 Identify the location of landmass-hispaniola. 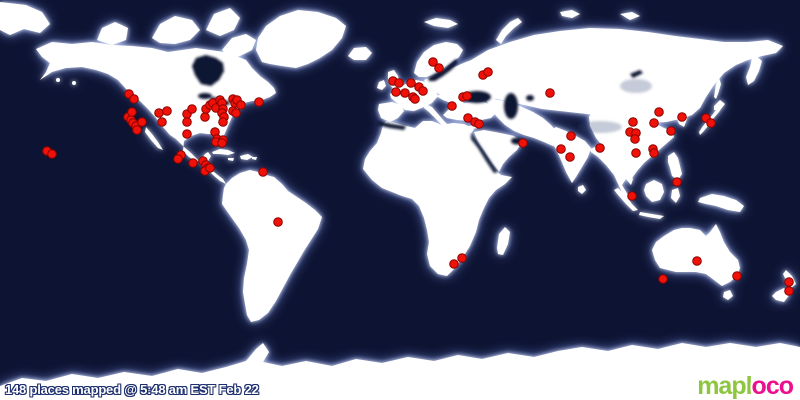
(246, 157).